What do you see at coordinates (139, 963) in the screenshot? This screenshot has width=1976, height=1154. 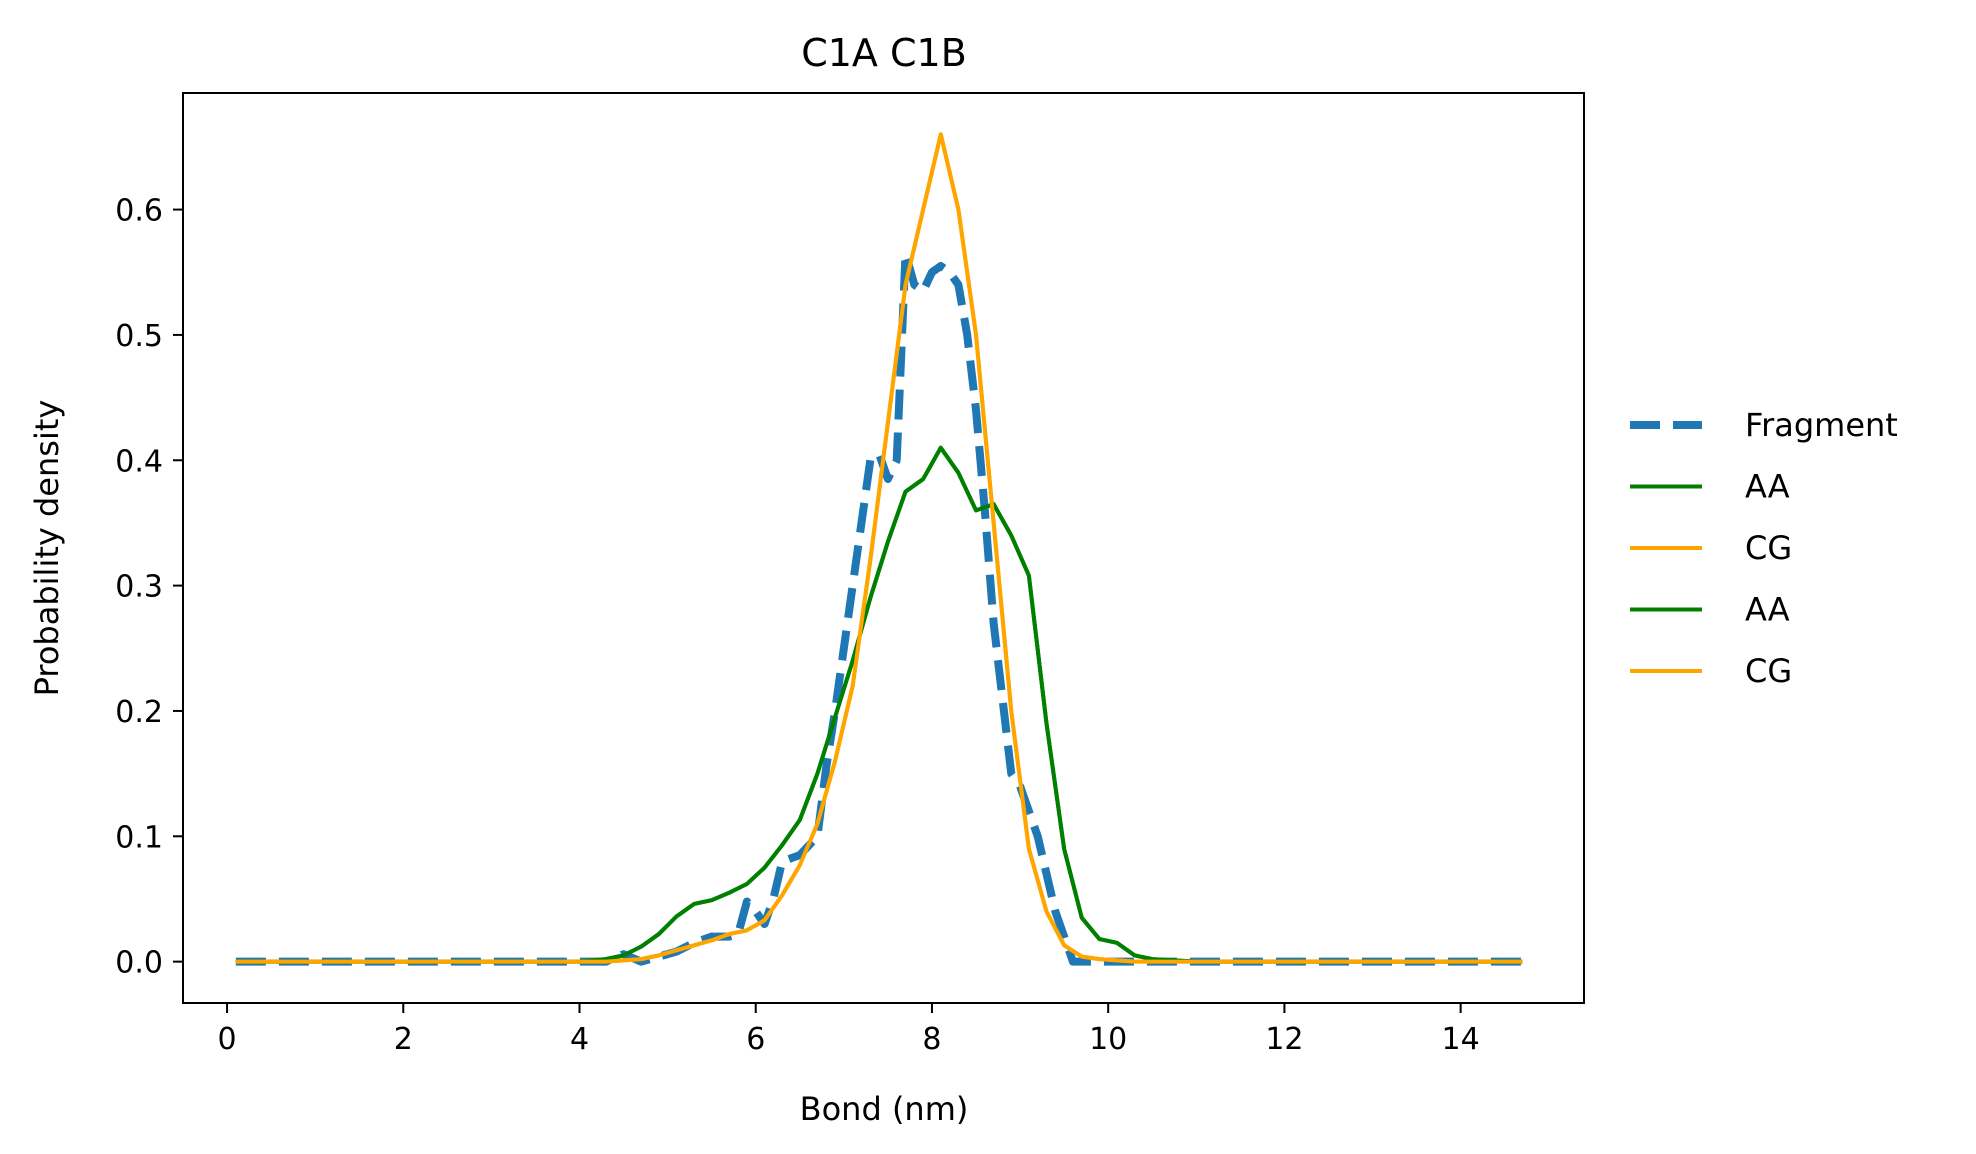 I see `y-tick-label: 0.0` at bounding box center [139, 963].